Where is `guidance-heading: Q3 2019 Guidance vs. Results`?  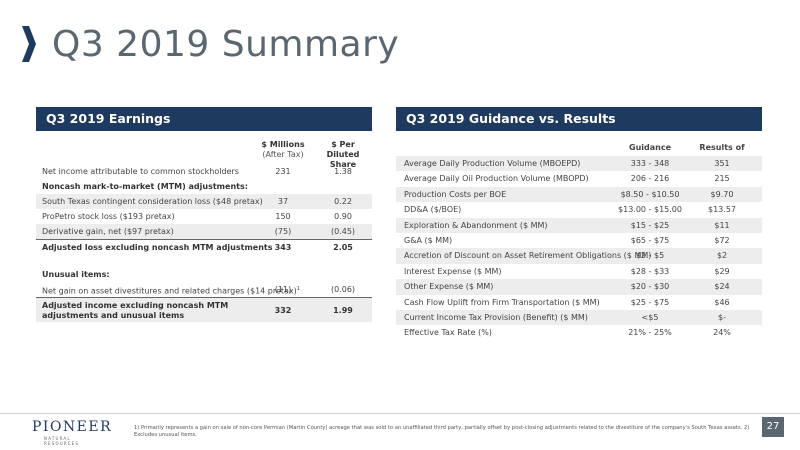 guidance-heading: Q3 2019 Guidance vs. Results is located at coordinates (579, 119).